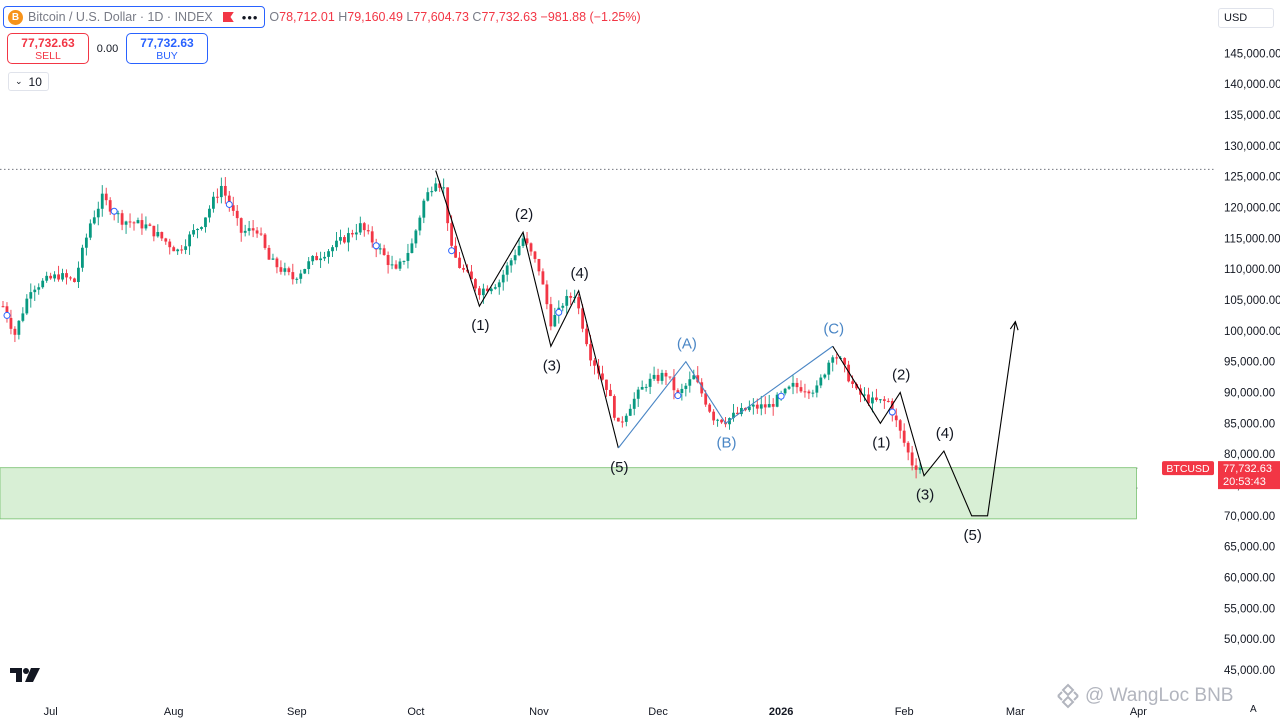 Image resolution: width=1280 pixels, height=720 pixels. Describe the element at coordinates (1246, 18) in the screenshot. I see `currency-selector: USD` at that location.